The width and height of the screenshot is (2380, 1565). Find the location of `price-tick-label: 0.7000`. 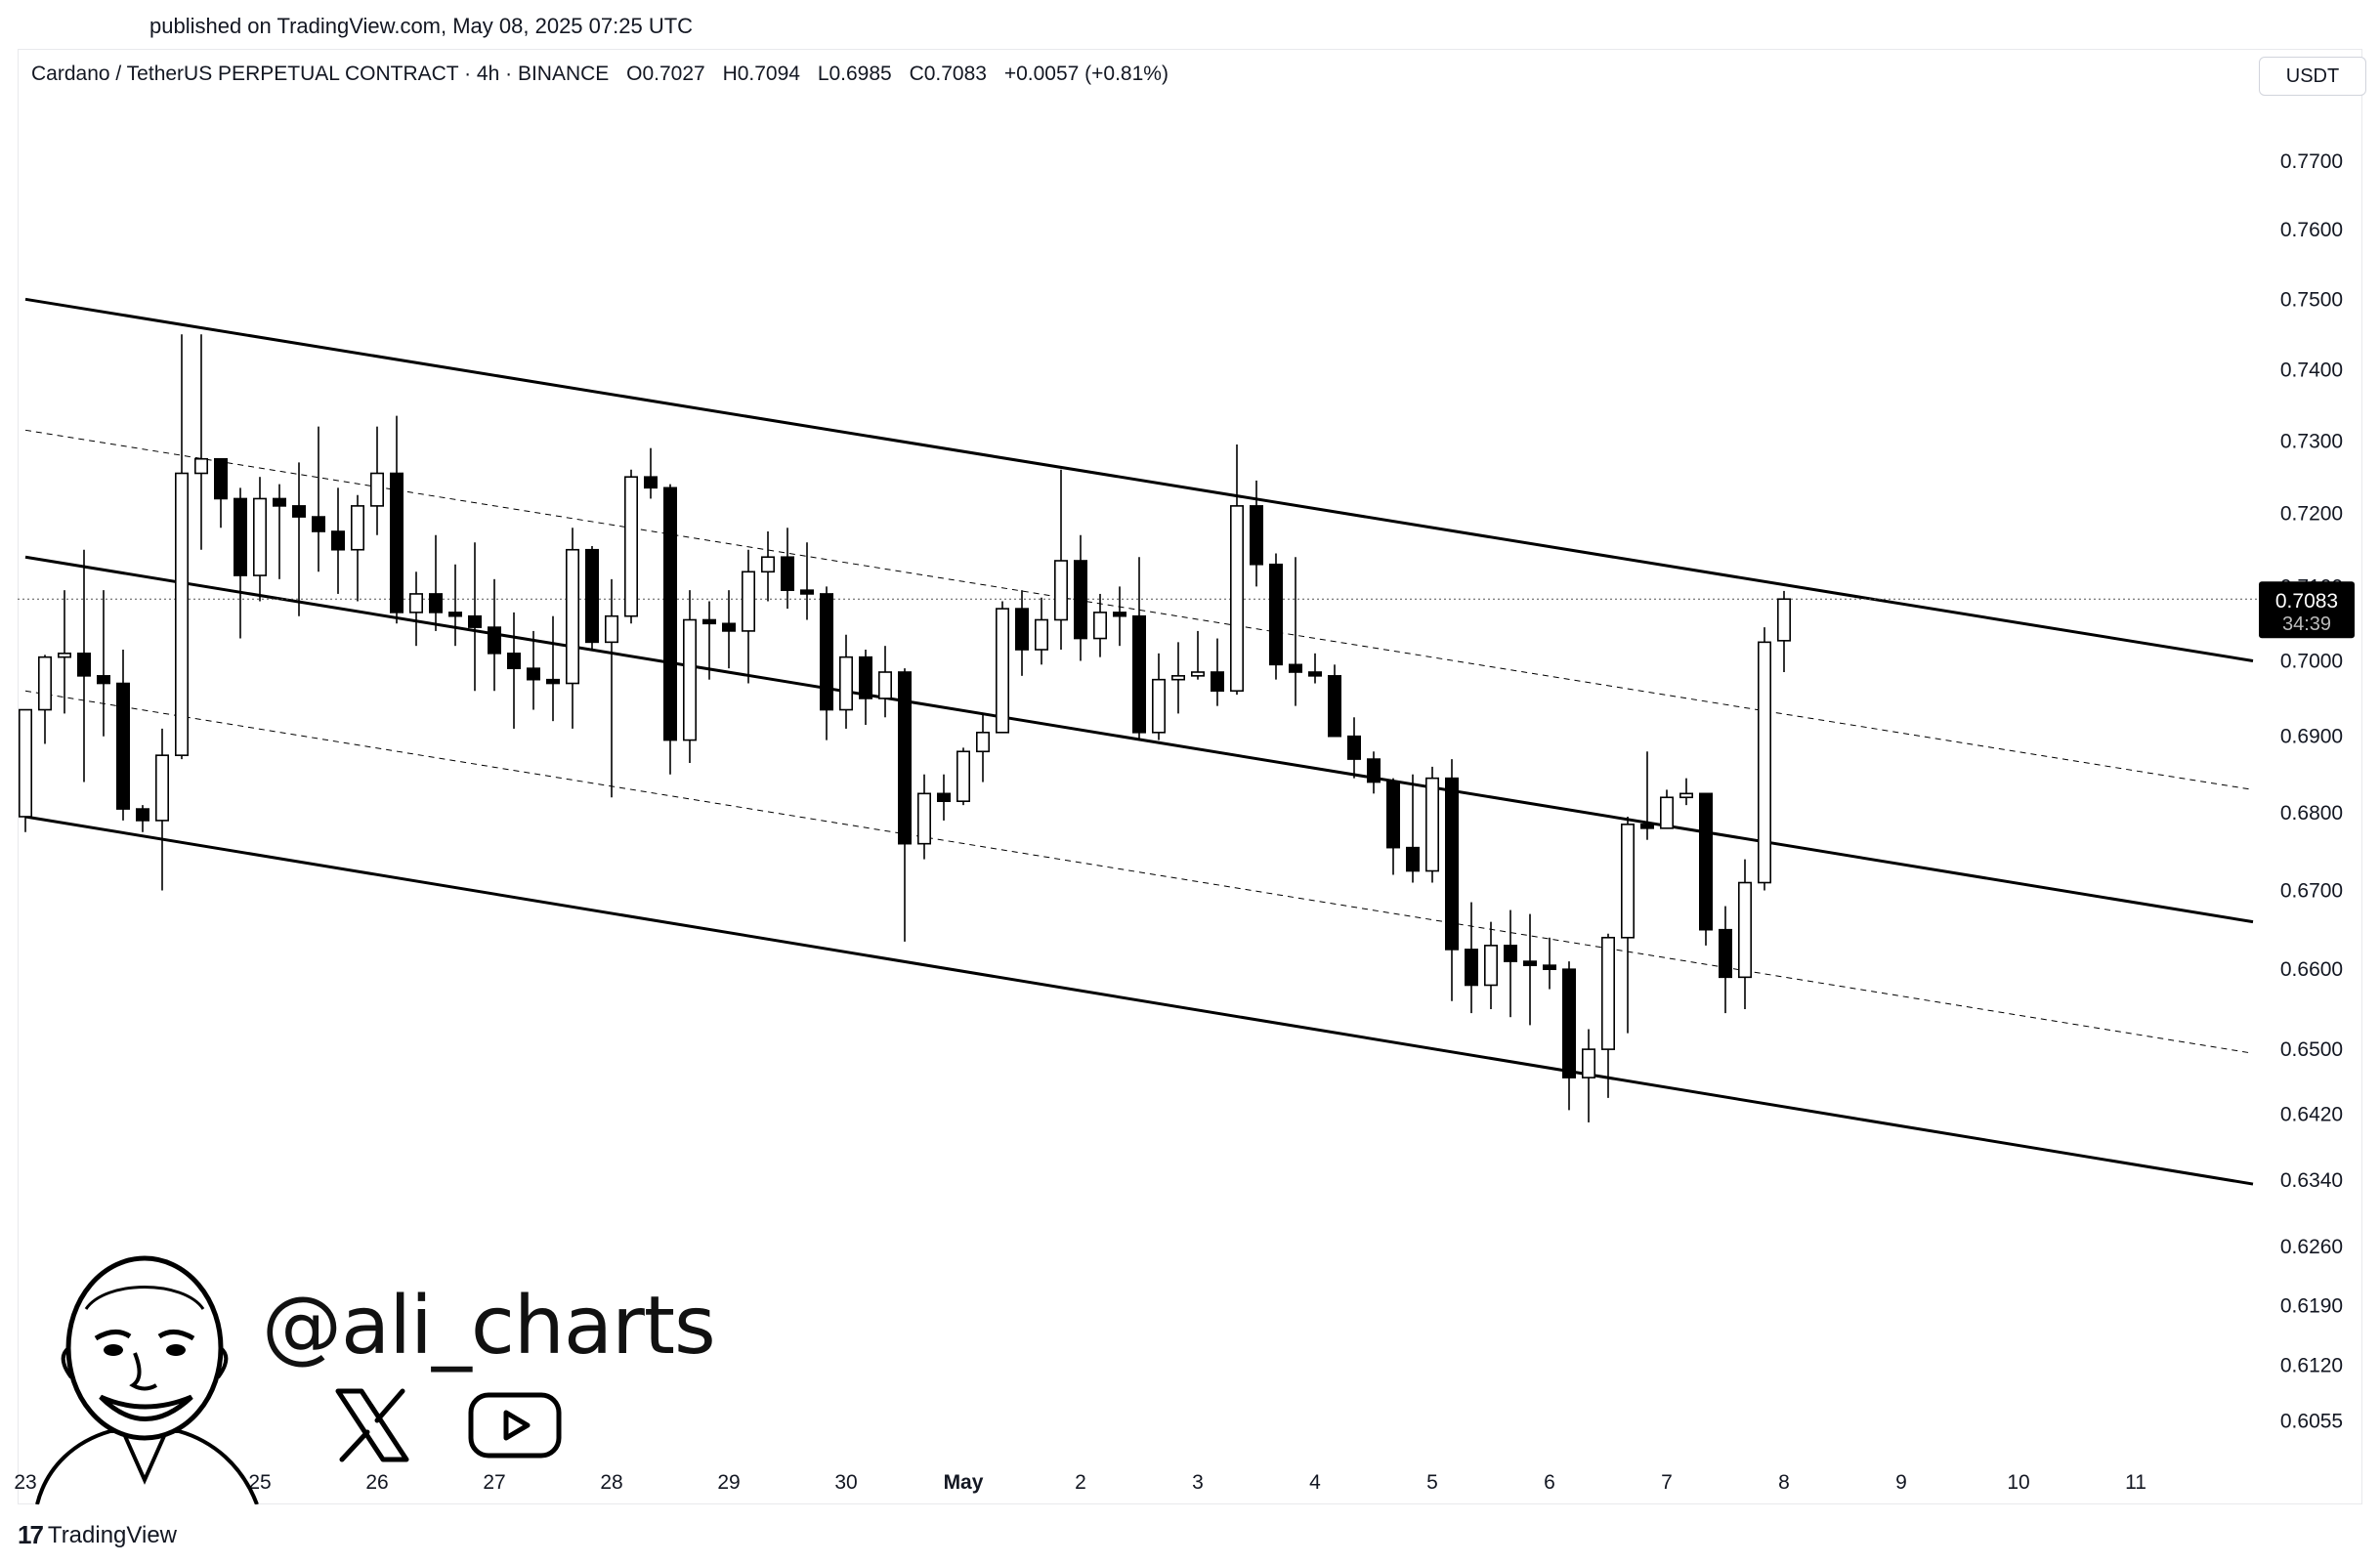

price-tick-label: 0.7000 is located at coordinates (2311, 661).